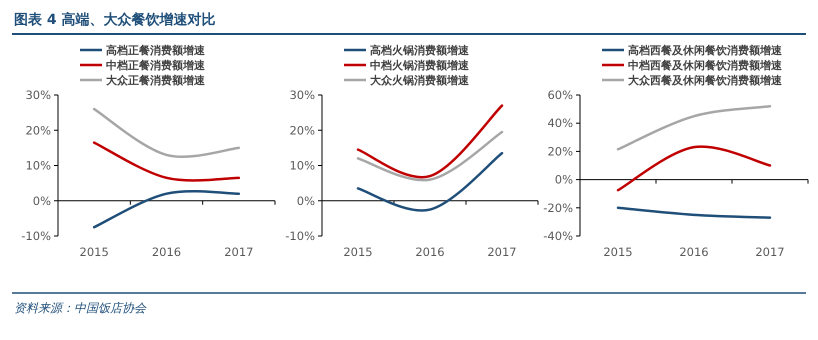  Describe the element at coordinates (705, 50) in the screenshot. I see `legend-label: 高档西餐及休闲餐饮消费额增速` at that location.